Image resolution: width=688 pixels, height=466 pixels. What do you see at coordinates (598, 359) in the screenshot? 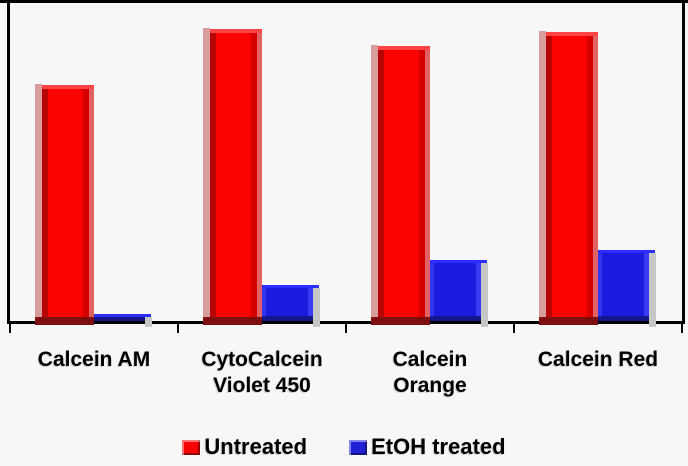
I see `x-label-calcein-red: Calcein Red` at bounding box center [598, 359].